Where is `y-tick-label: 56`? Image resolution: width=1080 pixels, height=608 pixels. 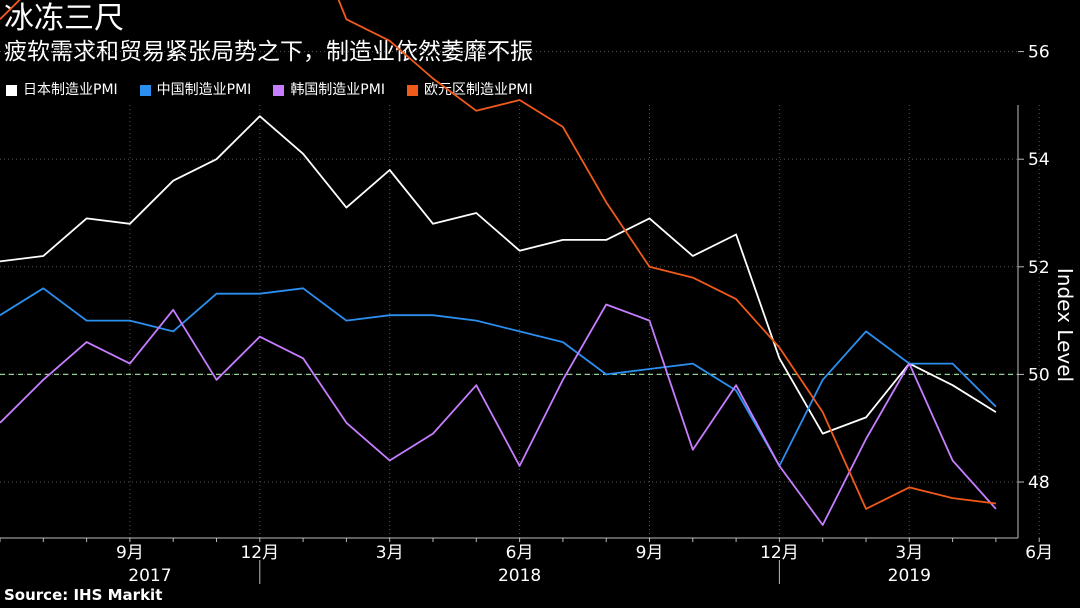
y-tick-label: 56 is located at coordinates (1039, 53).